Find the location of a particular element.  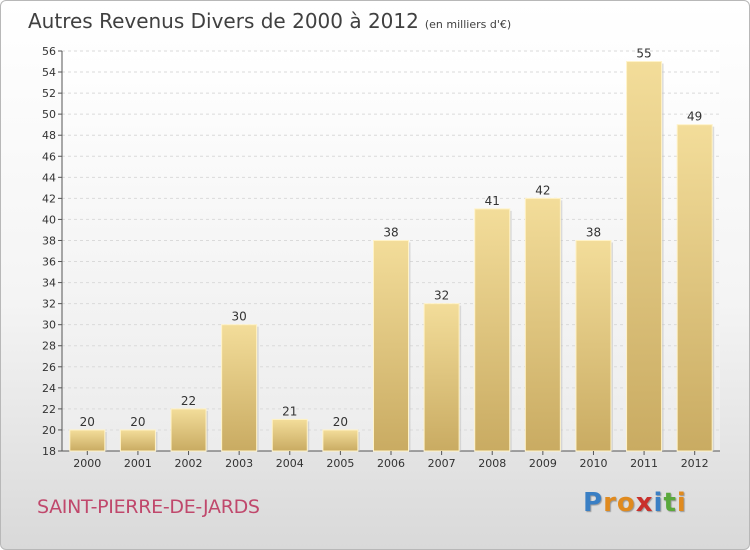

x-tick-label: 2003 is located at coordinates (239, 463).